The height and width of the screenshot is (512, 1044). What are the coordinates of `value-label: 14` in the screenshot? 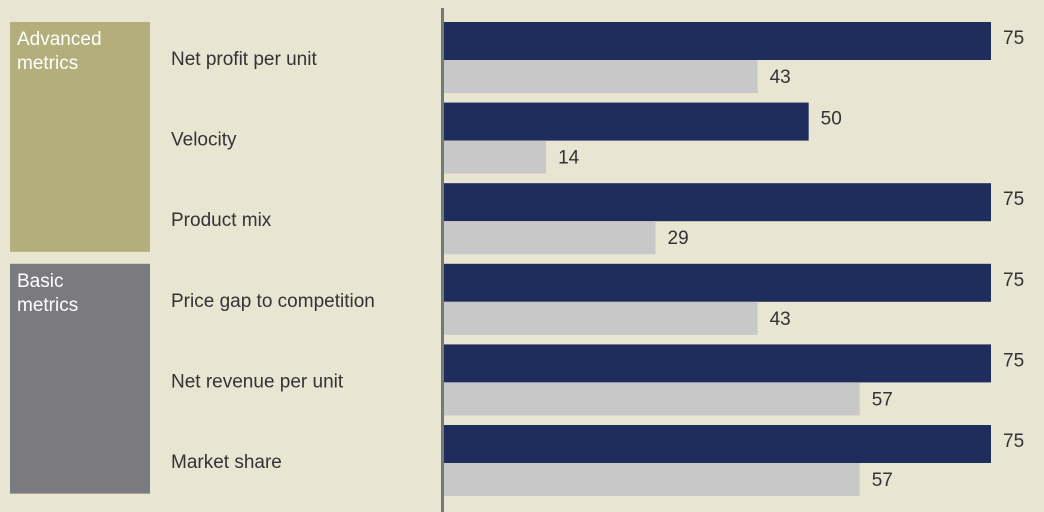 It's located at (569, 158).